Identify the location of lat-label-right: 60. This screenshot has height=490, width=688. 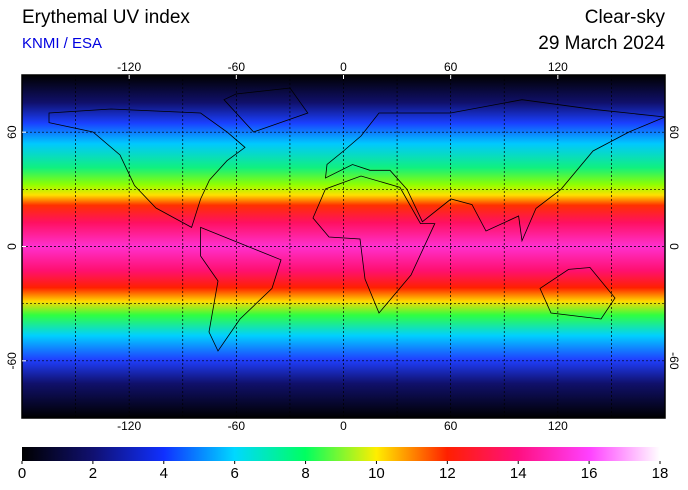
(674, 132).